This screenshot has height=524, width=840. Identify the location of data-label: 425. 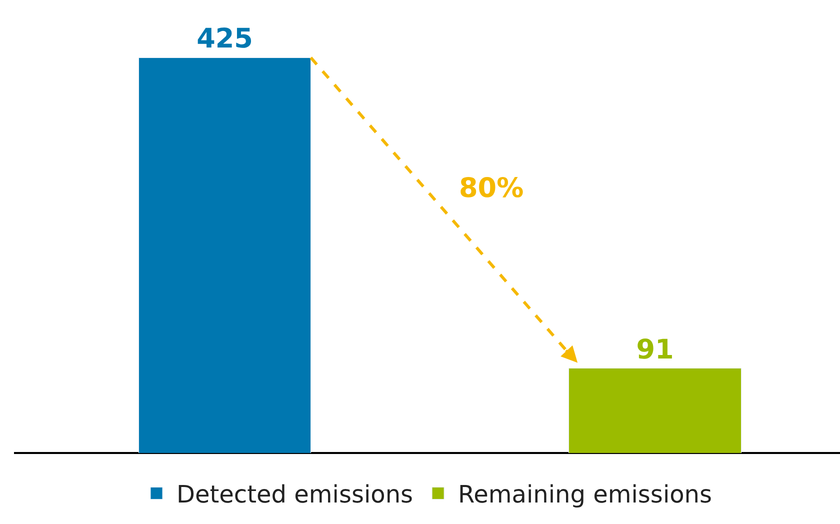
(224, 39).